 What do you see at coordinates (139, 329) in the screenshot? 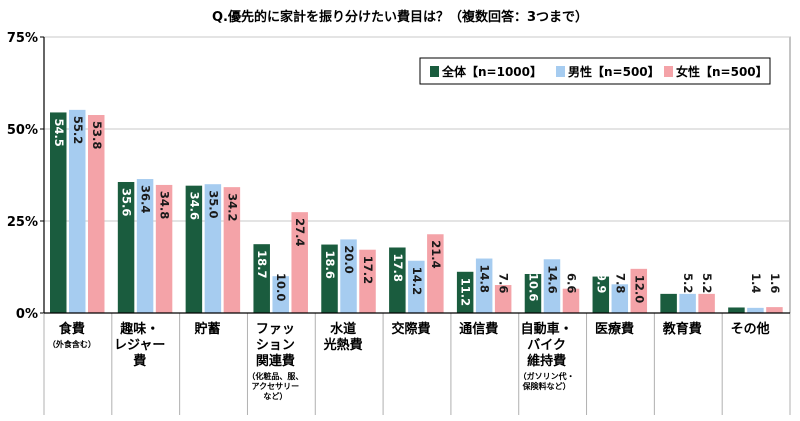
I see `x-tick-label: 趣味・` at bounding box center [139, 329].